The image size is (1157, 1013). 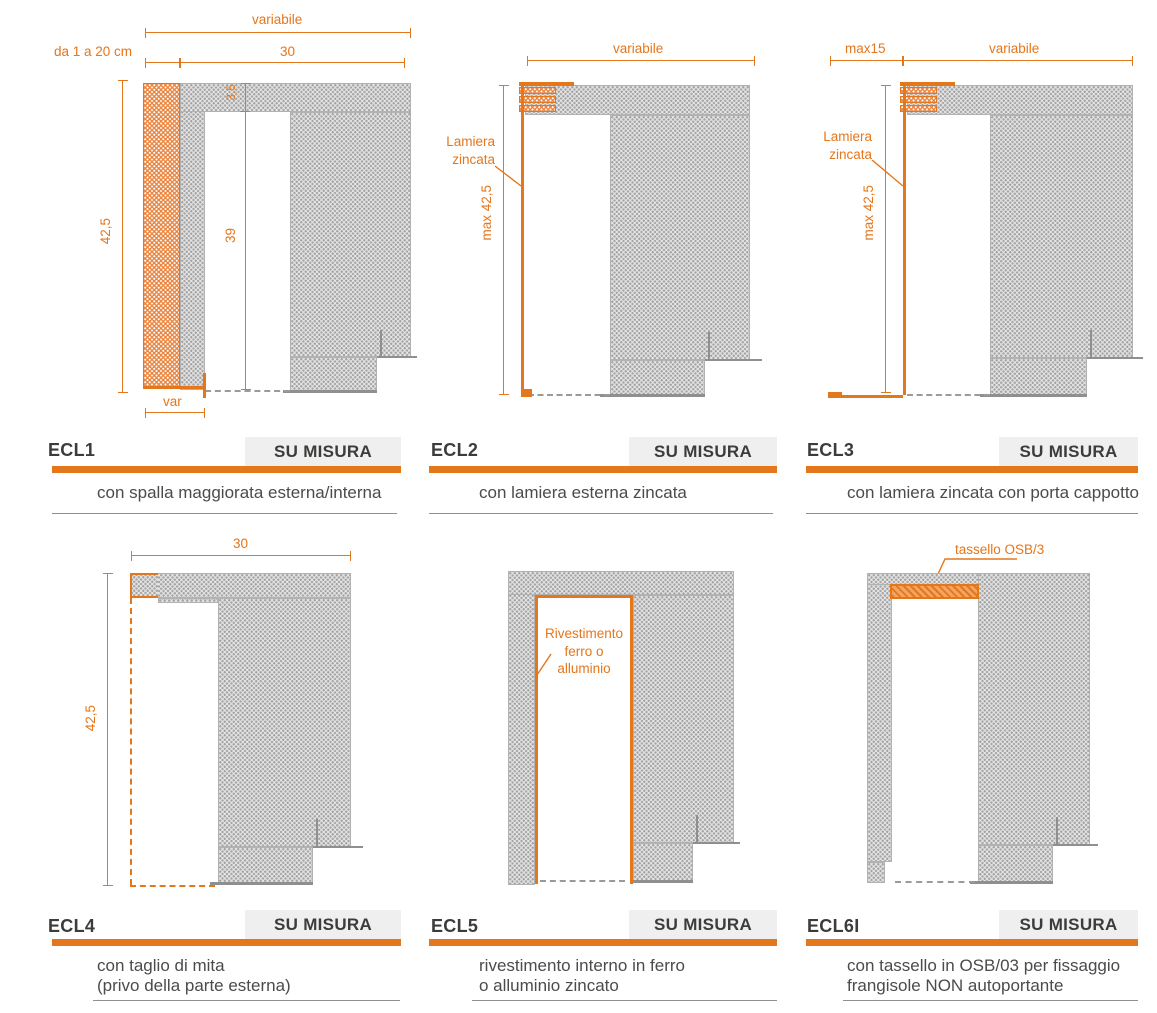 I want to click on card-description: con lamiera zincata con porta cappotto, so click(x=993, y=492).